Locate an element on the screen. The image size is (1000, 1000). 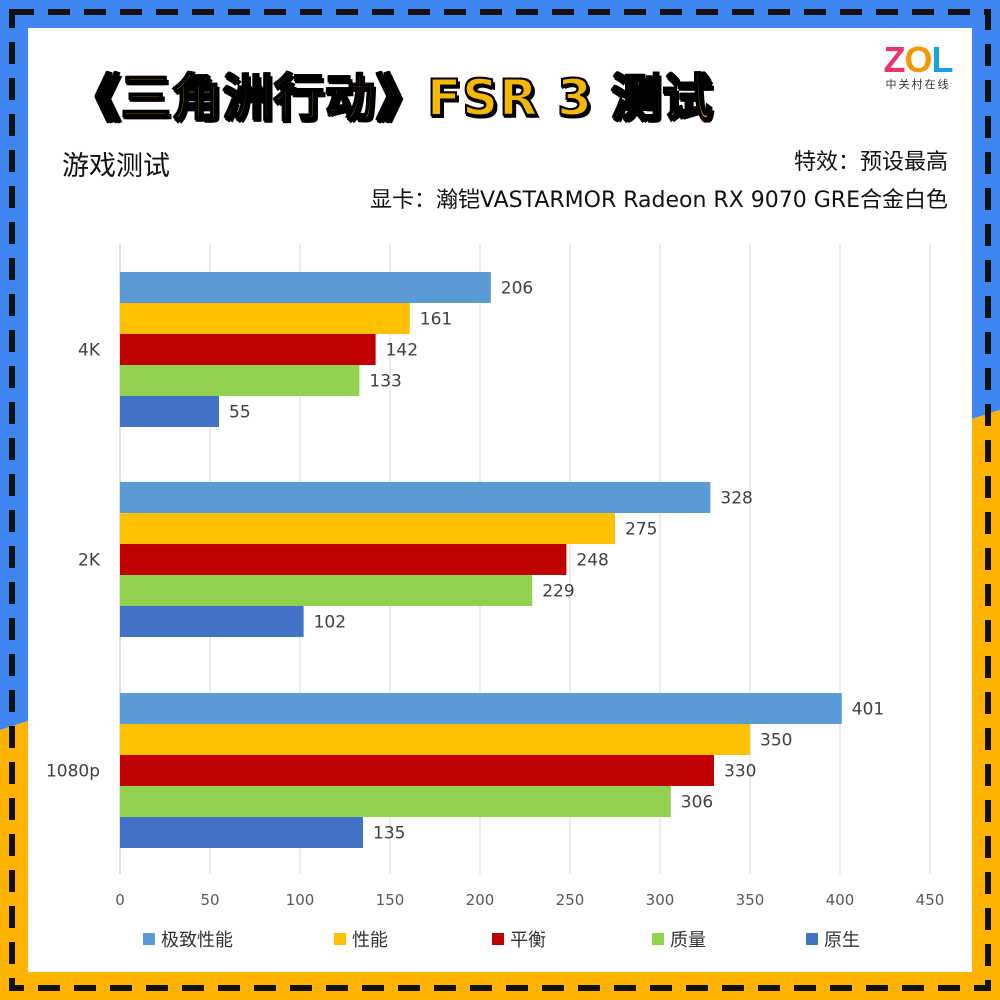
page-title: 《三角洲行动》FSR 3 测试 is located at coordinates (391, 98).